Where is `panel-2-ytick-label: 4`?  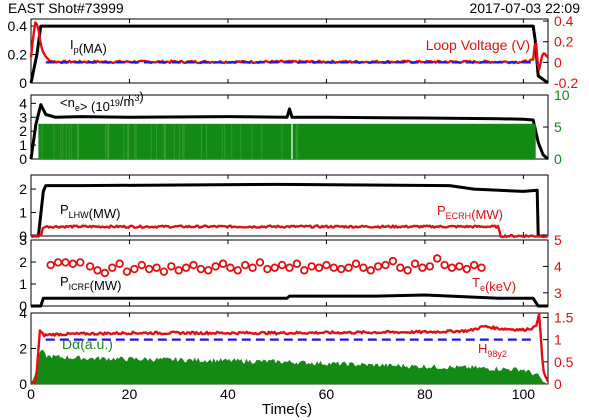 panel-2-ytick-label: 4 is located at coordinates (23, 103).